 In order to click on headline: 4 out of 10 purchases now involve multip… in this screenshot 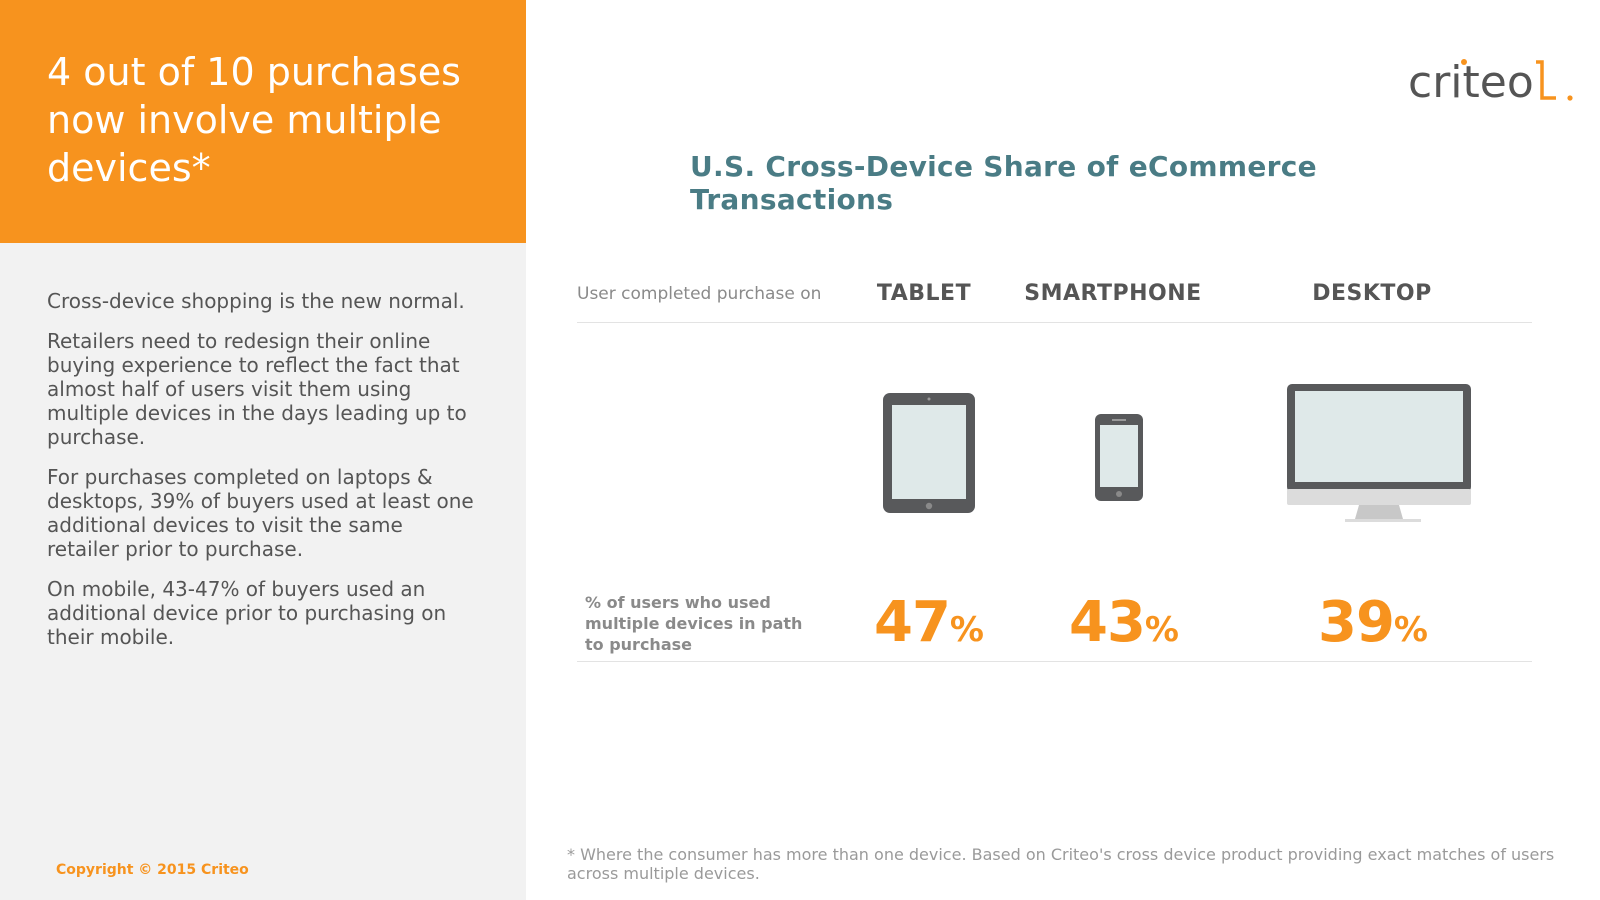, I will do `click(254, 120)`.